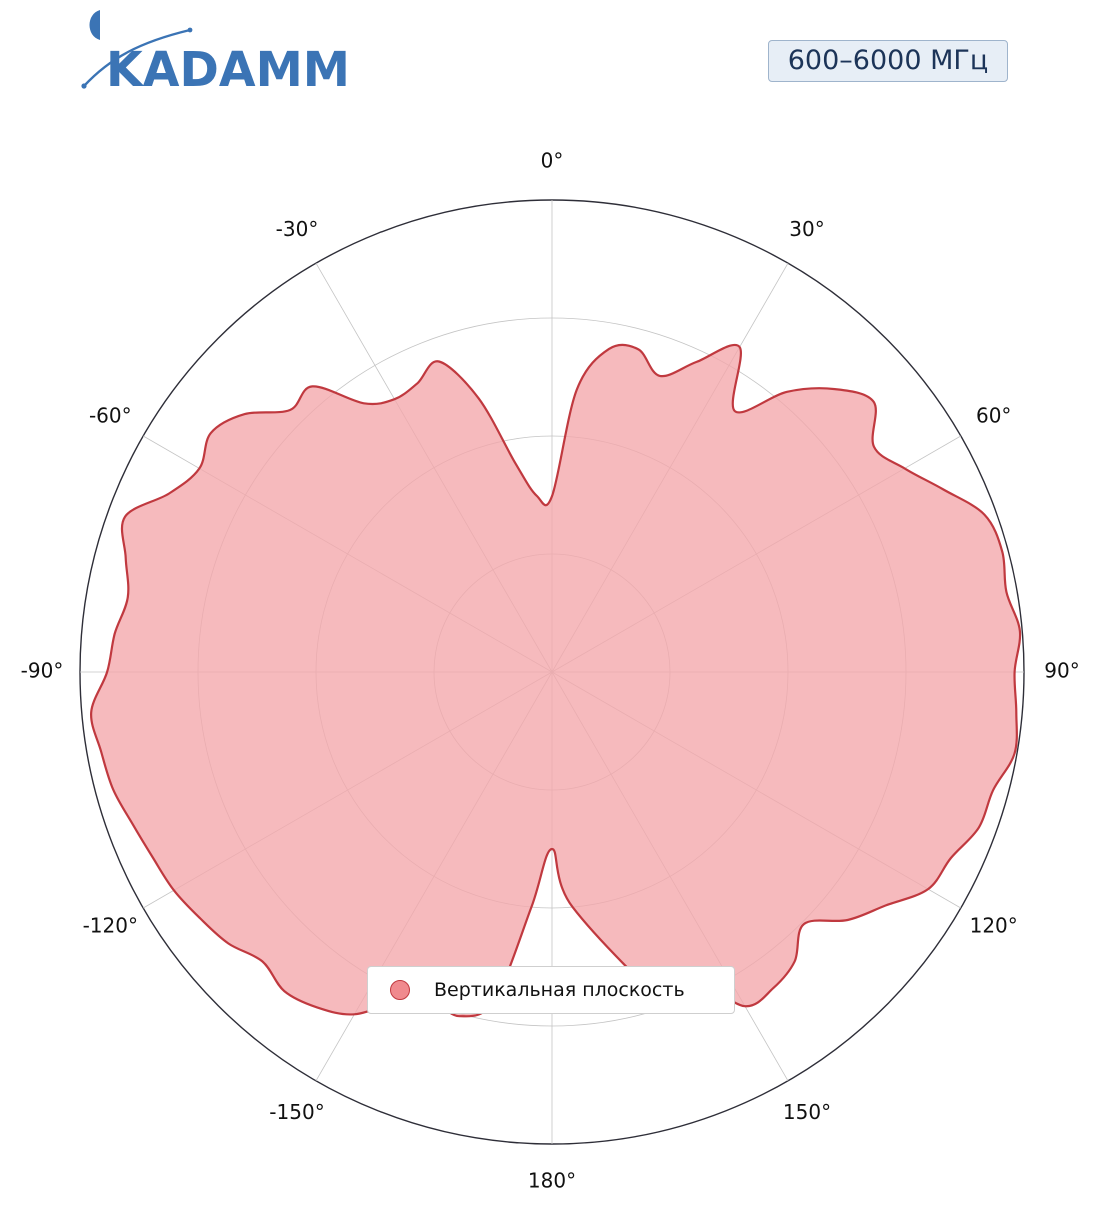 The image size is (1104, 1211). Describe the element at coordinates (42, 671) in the screenshot. I see `angle-tick-label: -90°` at that location.